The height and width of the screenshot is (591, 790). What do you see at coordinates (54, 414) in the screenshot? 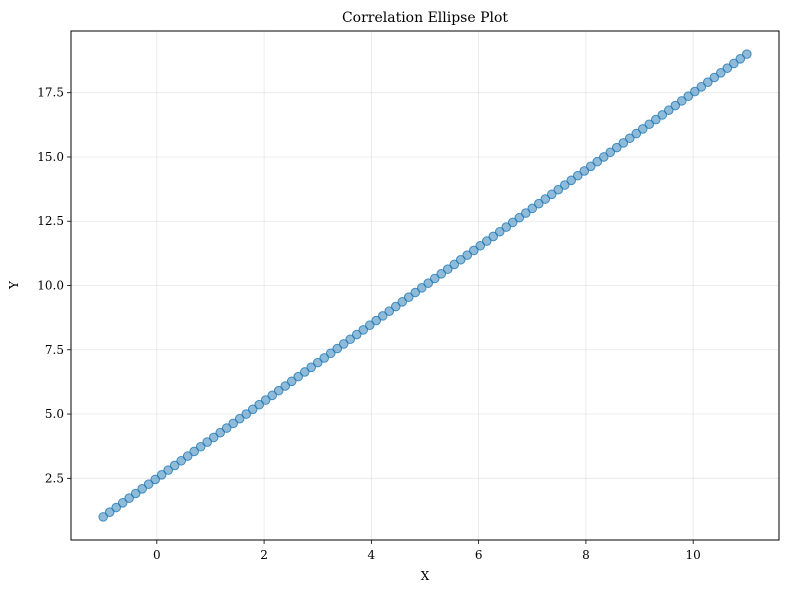
I see `y-tick-label: 5.0` at bounding box center [54, 414].